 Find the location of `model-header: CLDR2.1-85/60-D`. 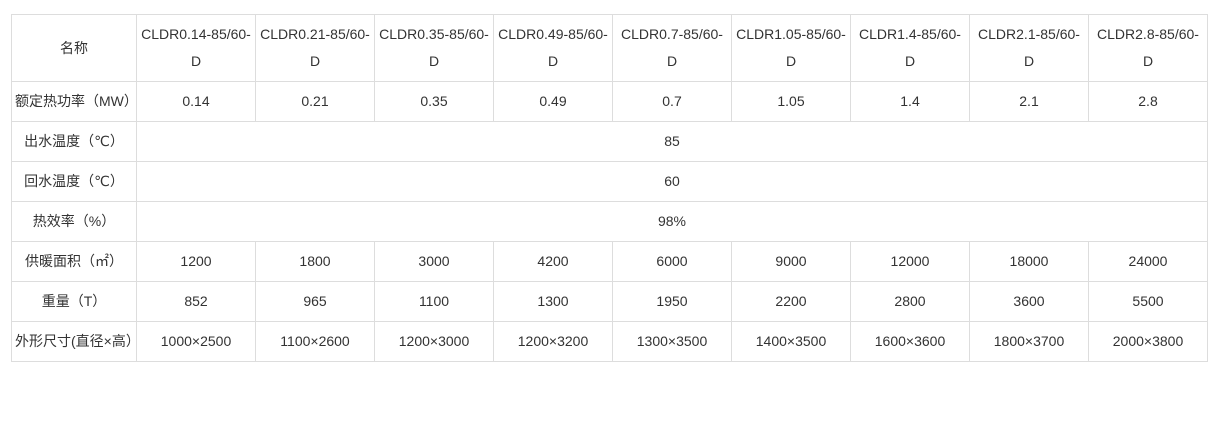

model-header: CLDR2.1-85/60-D is located at coordinates (1029, 48).